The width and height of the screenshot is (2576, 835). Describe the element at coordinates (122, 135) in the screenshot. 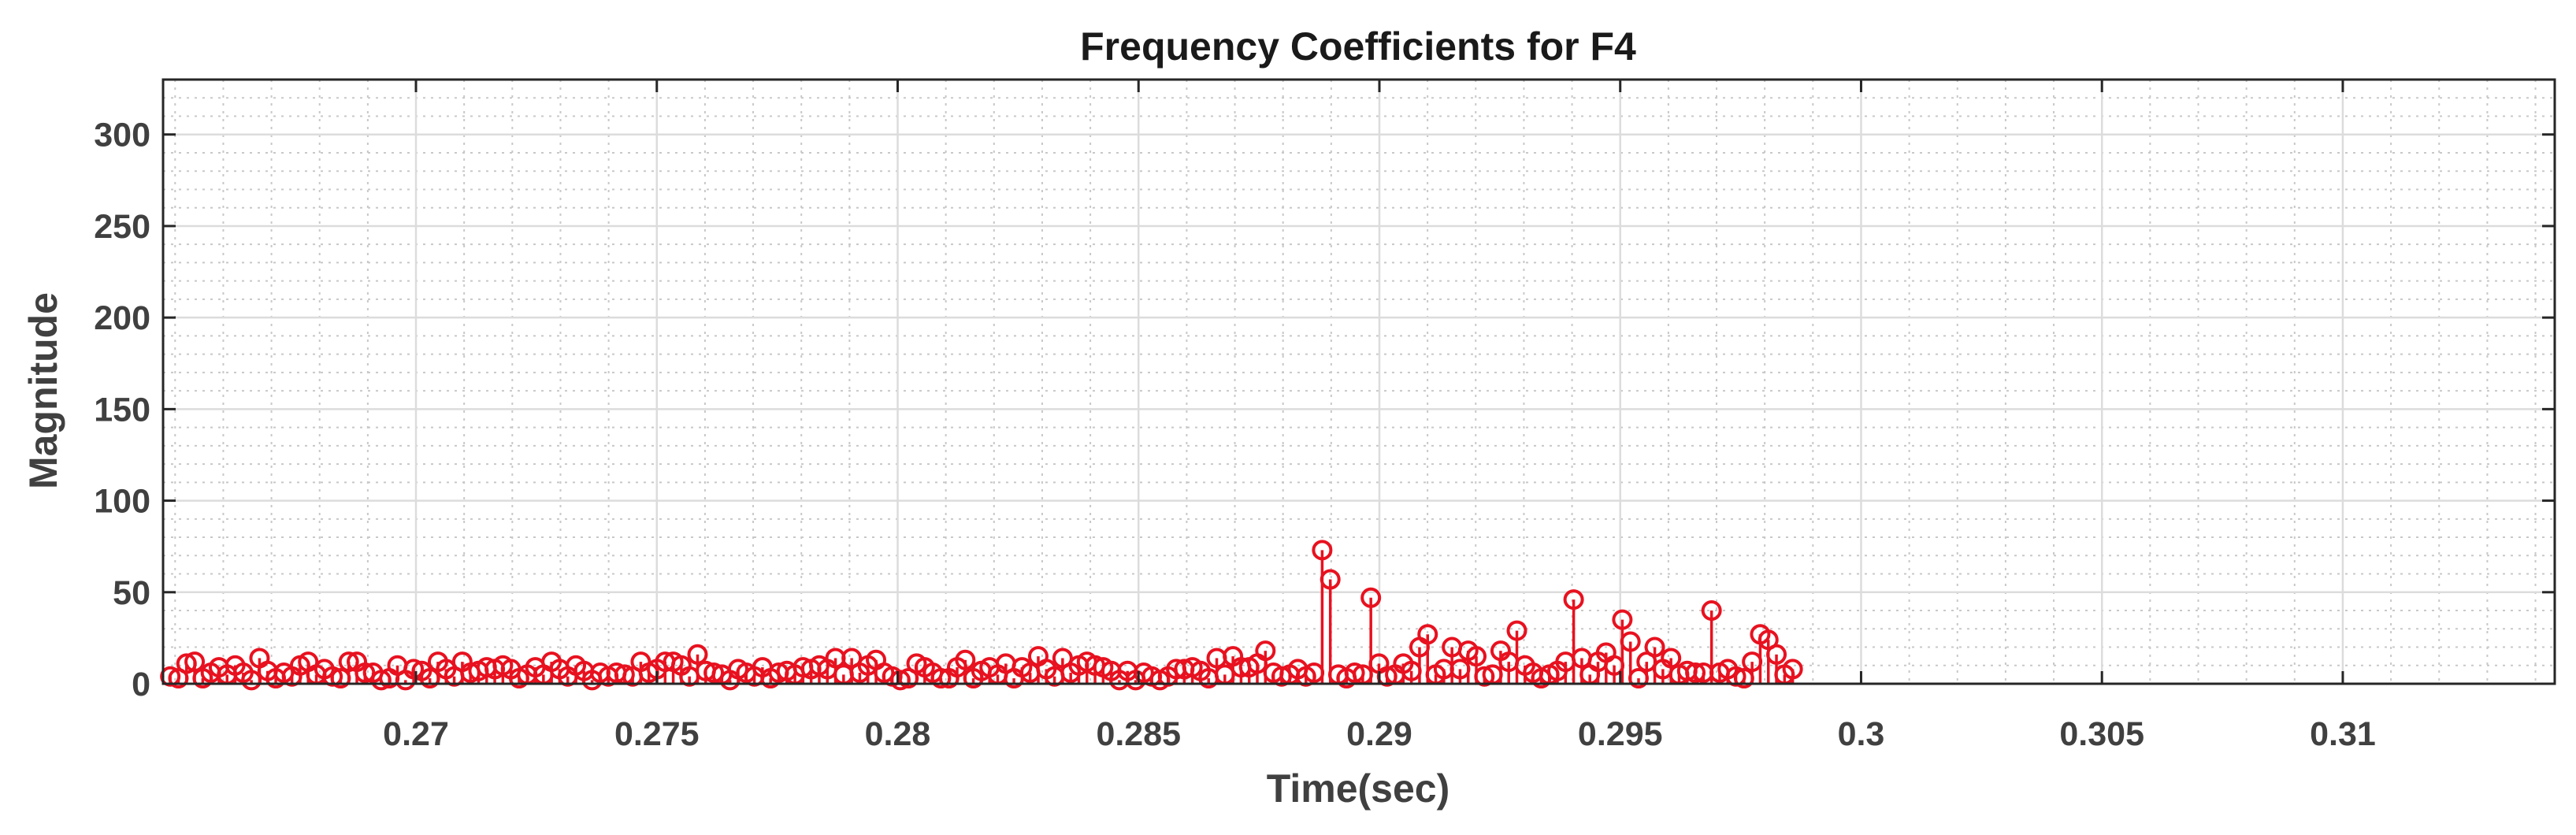

I see `y-tick-label: 300` at that location.